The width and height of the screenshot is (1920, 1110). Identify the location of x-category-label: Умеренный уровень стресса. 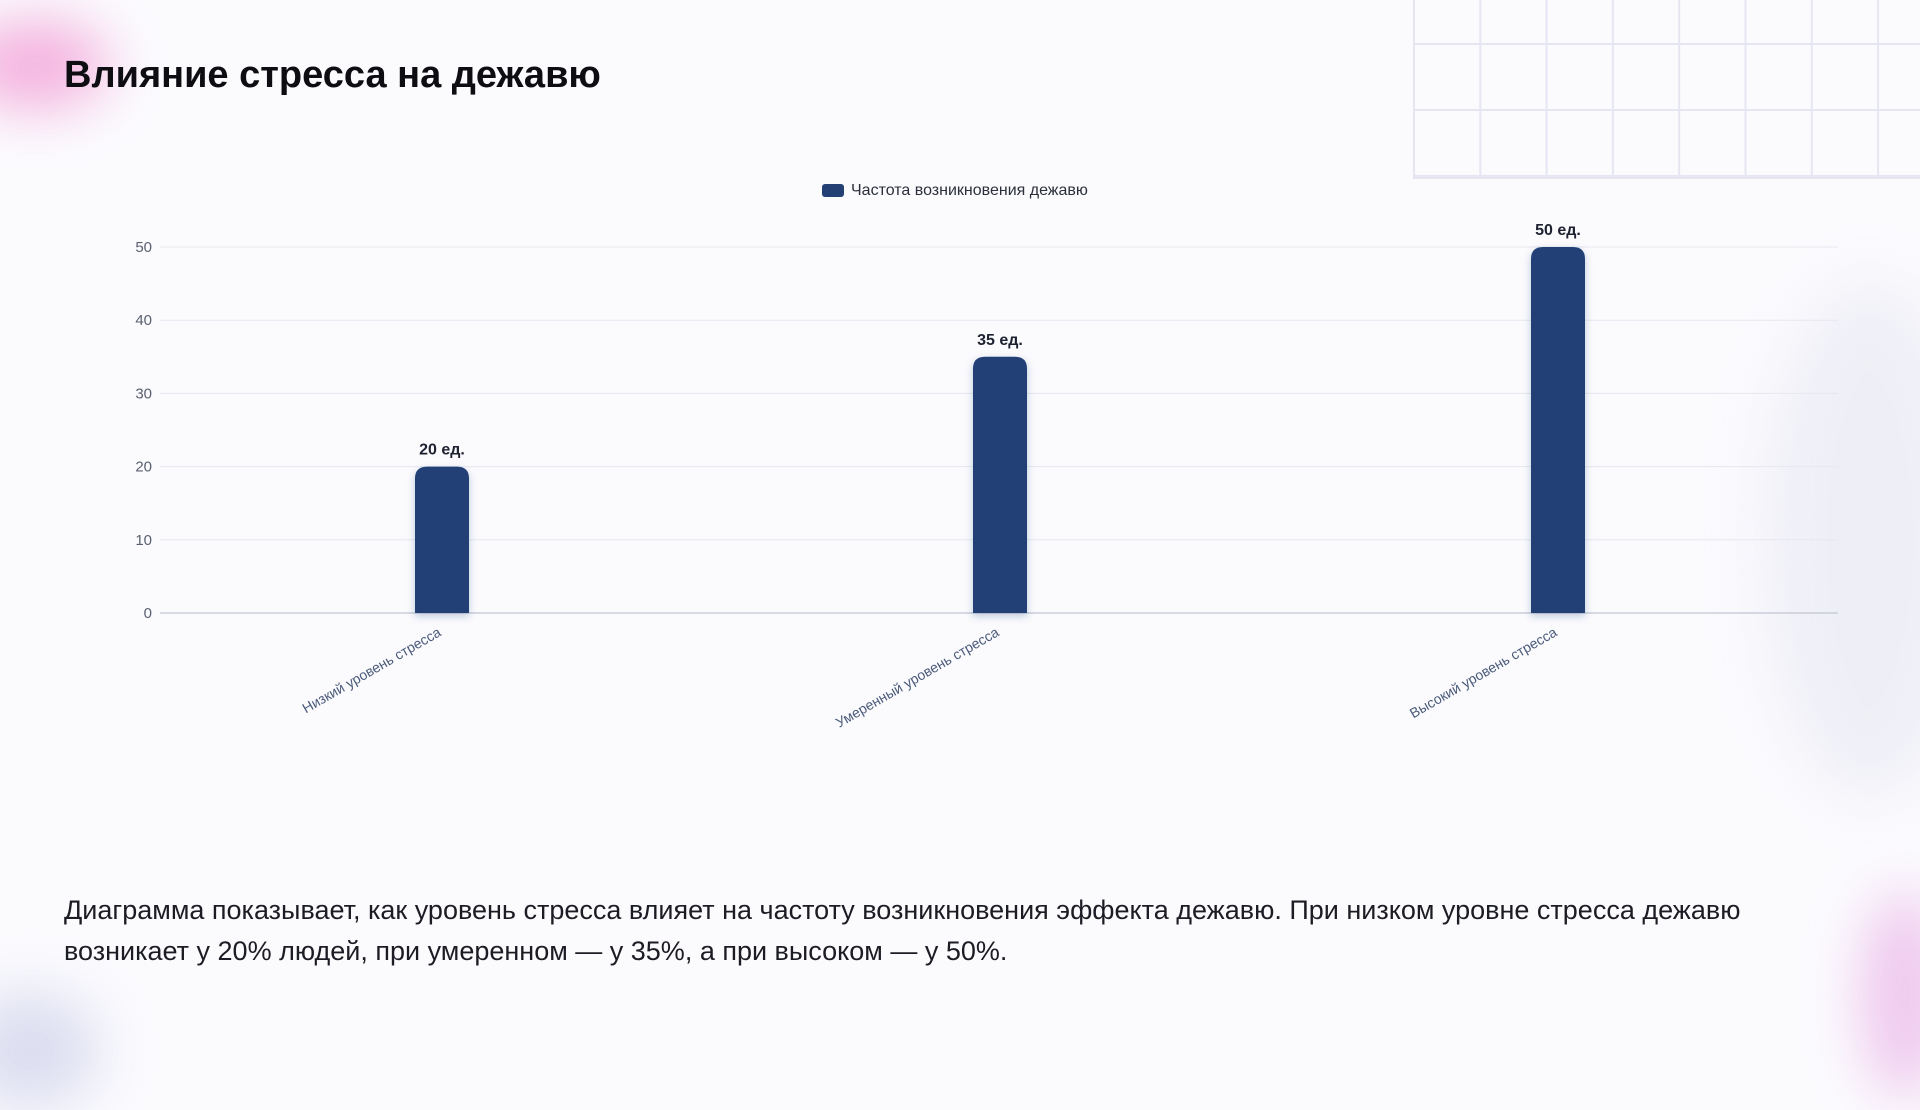
(917, 677).